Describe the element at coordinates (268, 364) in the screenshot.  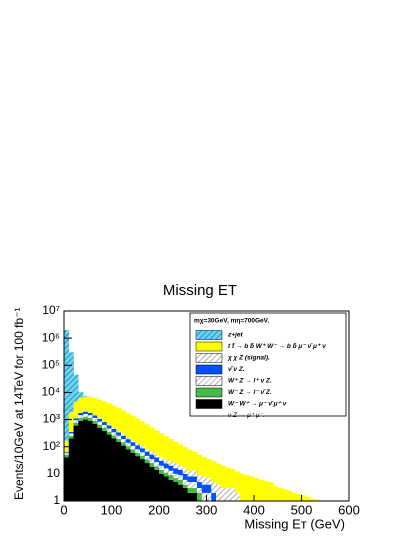
I see `legend-box` at that location.